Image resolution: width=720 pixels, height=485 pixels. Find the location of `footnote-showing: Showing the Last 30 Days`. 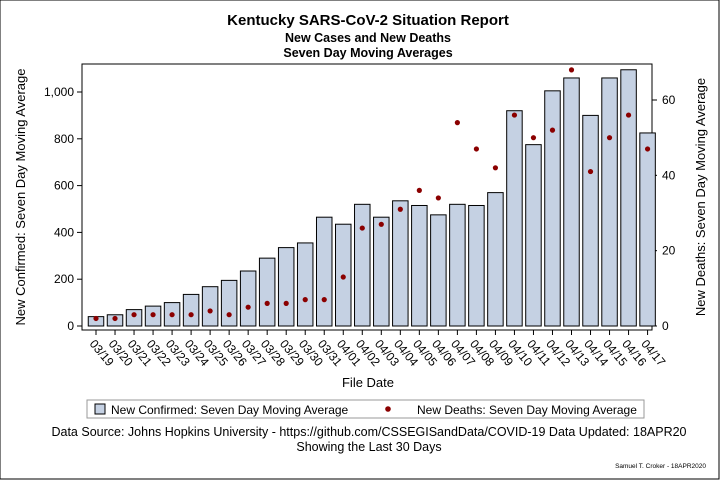

footnote-showing: Showing the Last 30 Days is located at coordinates (368, 447).